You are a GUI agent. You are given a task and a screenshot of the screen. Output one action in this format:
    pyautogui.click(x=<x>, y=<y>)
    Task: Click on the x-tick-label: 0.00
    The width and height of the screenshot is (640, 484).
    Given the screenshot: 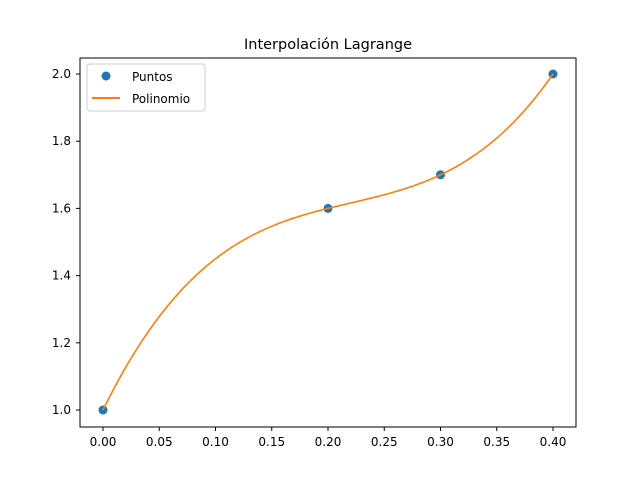 What is the action you would take?
    pyautogui.click(x=103, y=442)
    